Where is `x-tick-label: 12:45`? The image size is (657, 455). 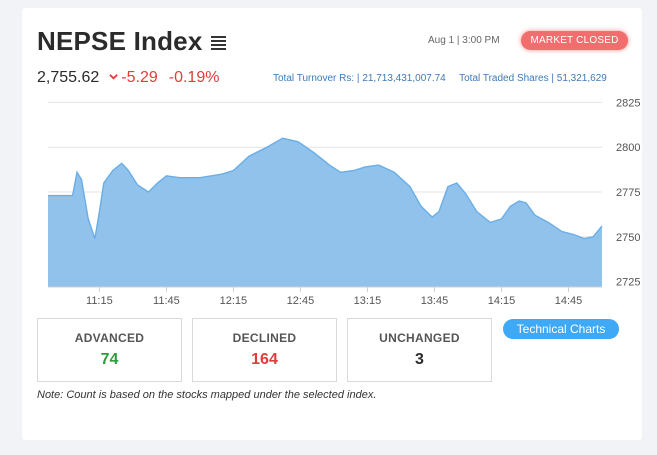 x-tick-label: 12:45 is located at coordinates (301, 301).